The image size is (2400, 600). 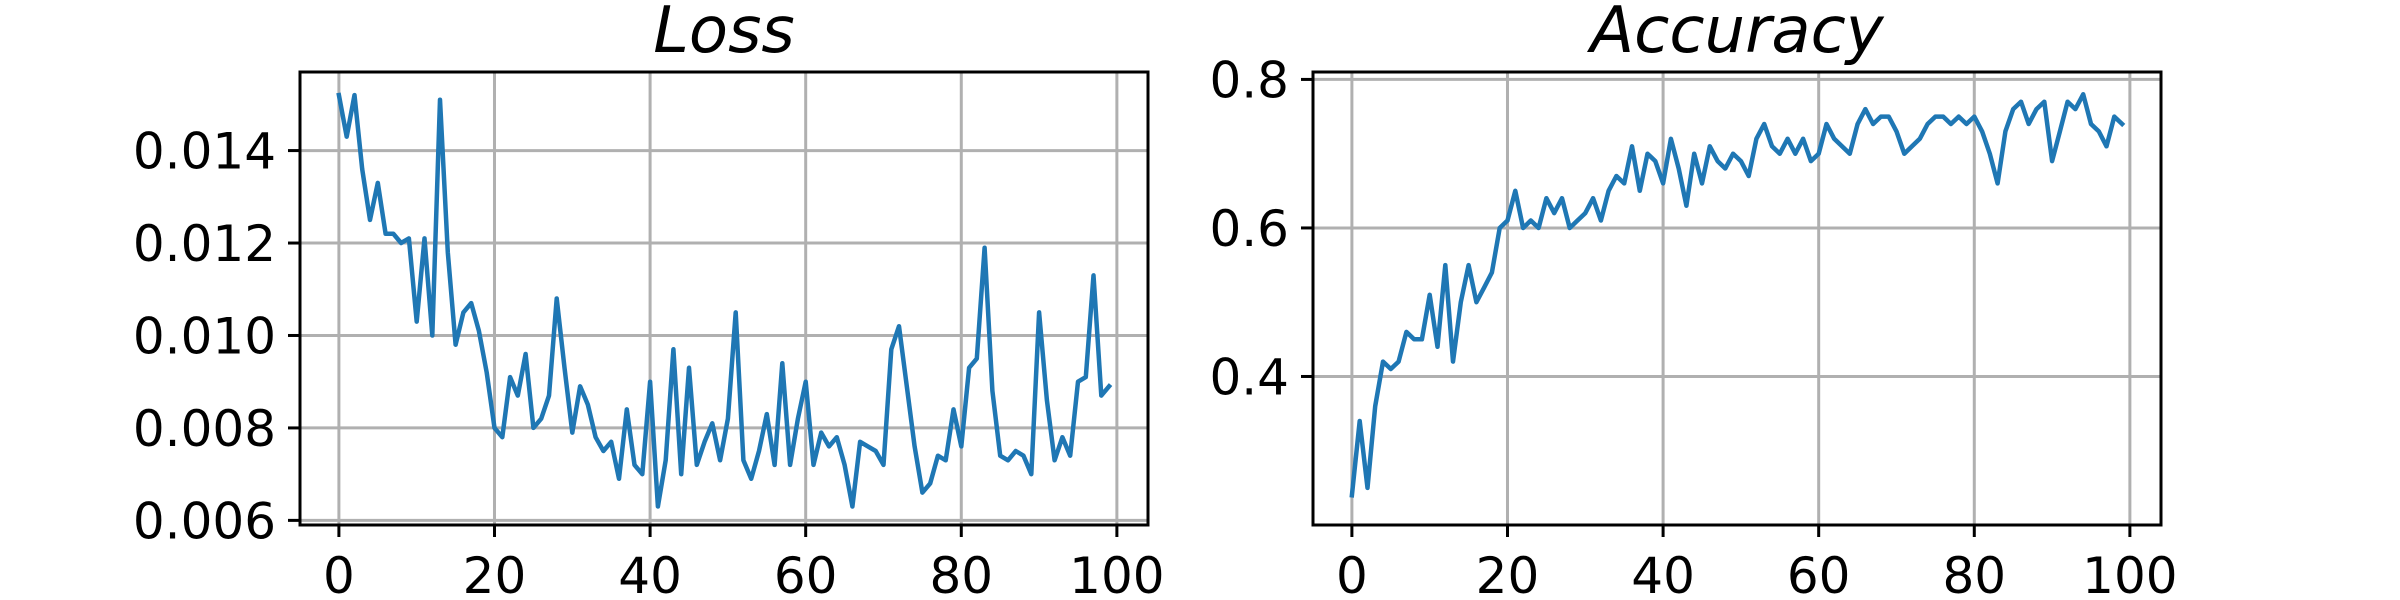 What do you see at coordinates (1735, 34) in the screenshot?
I see `accuracy-chart-title: Accuracy` at bounding box center [1735, 34].